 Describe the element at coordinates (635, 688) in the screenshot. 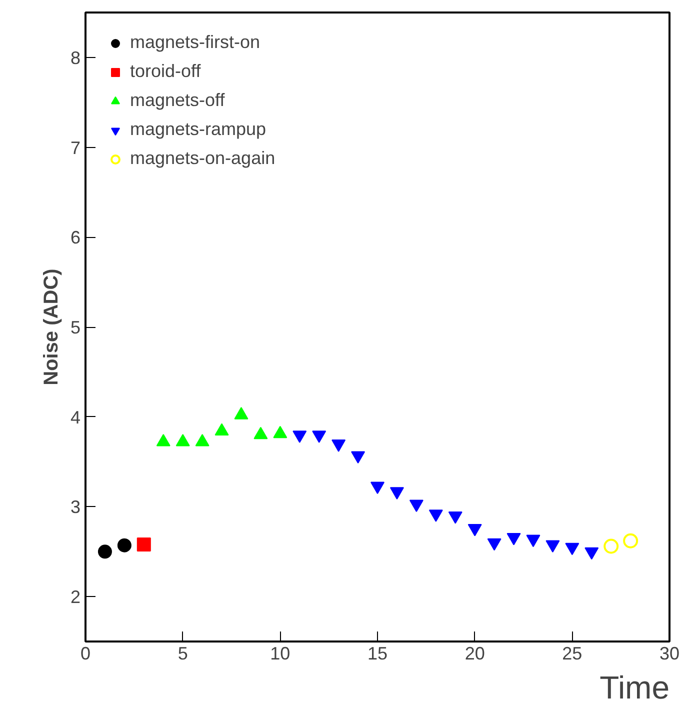

I see `x-axis-title: Time` at that location.